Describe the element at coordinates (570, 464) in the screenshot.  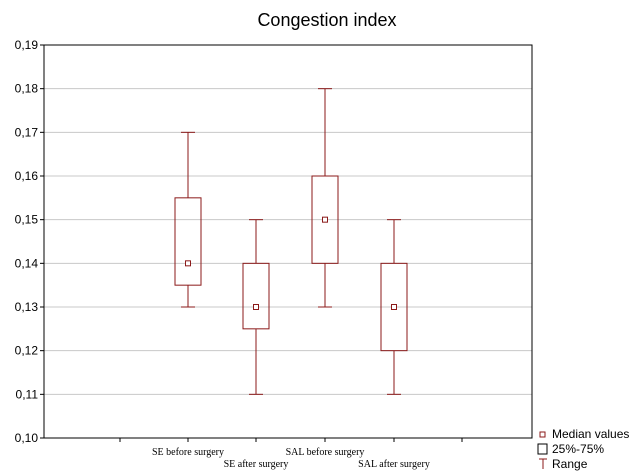
I see `legend-range-label: Range` at that location.